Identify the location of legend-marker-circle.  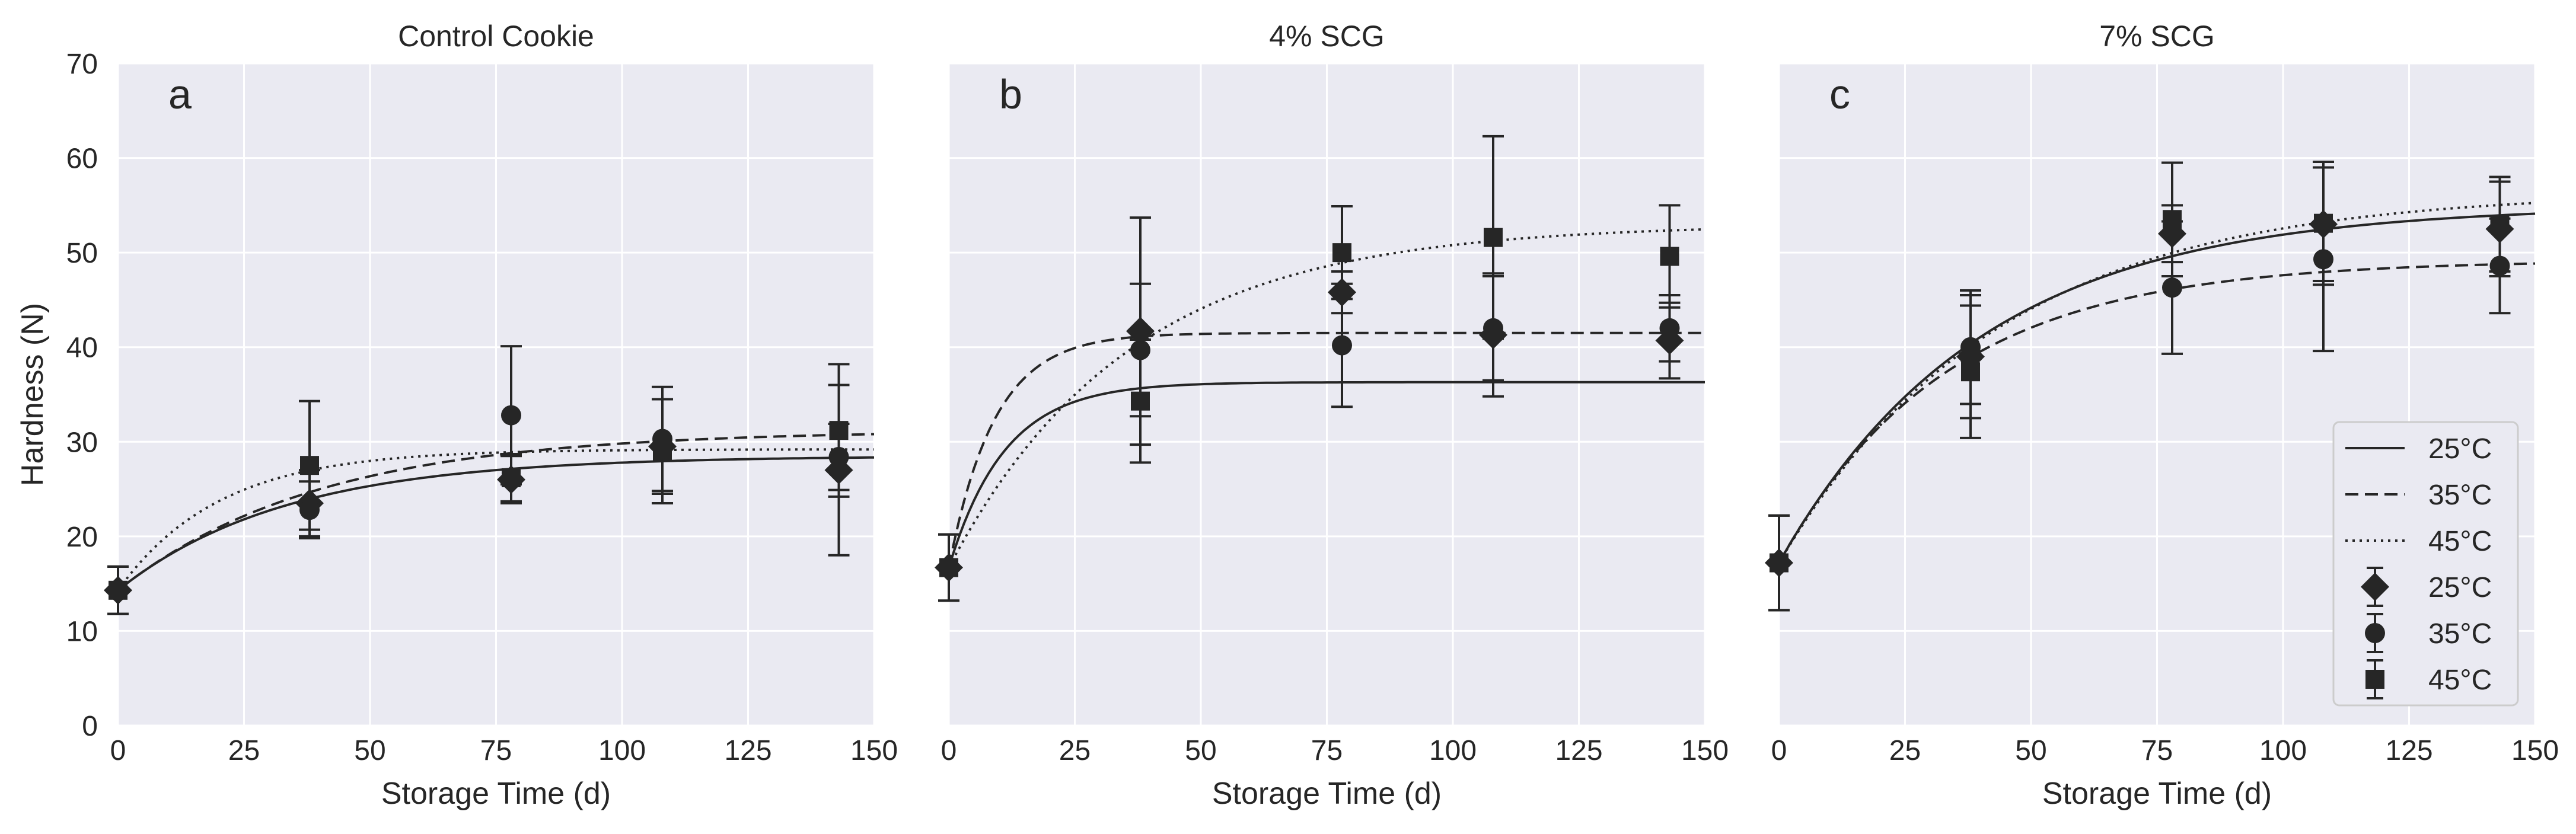
(2375, 633).